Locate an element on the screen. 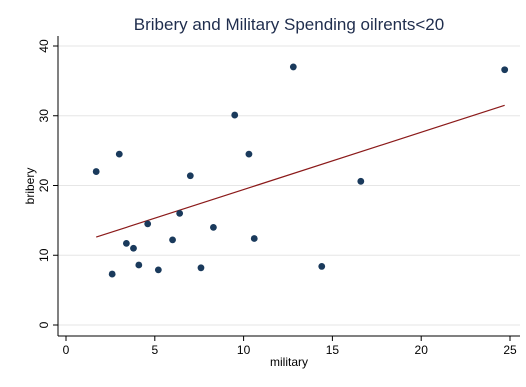 The height and width of the screenshot is (387, 526). y-tick-label-3: 30 is located at coordinates (44, 116).